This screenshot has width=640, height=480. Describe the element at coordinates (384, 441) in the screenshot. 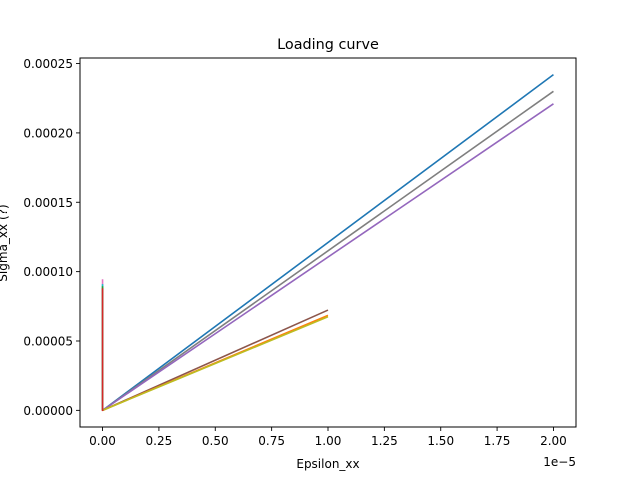

I see `x-tick-label: 1.25` at that location.